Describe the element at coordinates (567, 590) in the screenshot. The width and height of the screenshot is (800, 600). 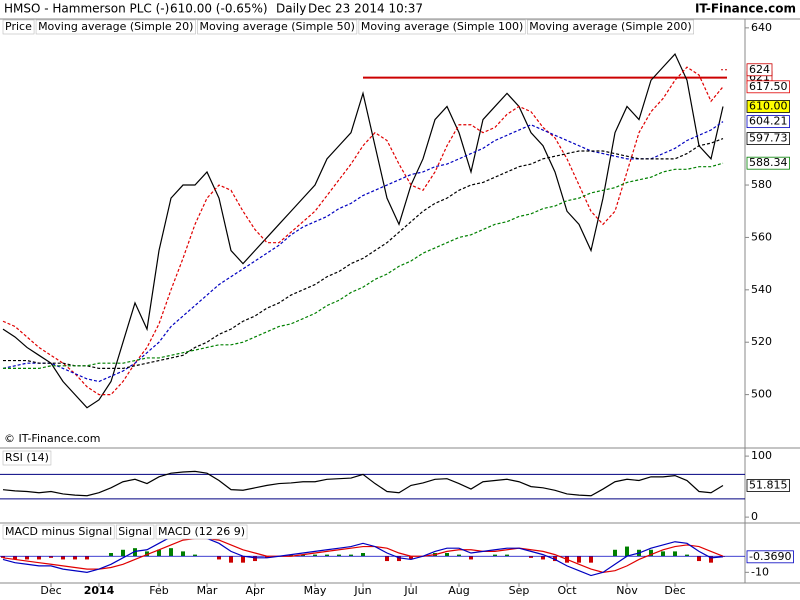
I see `x-tick-label: Oct` at that location.